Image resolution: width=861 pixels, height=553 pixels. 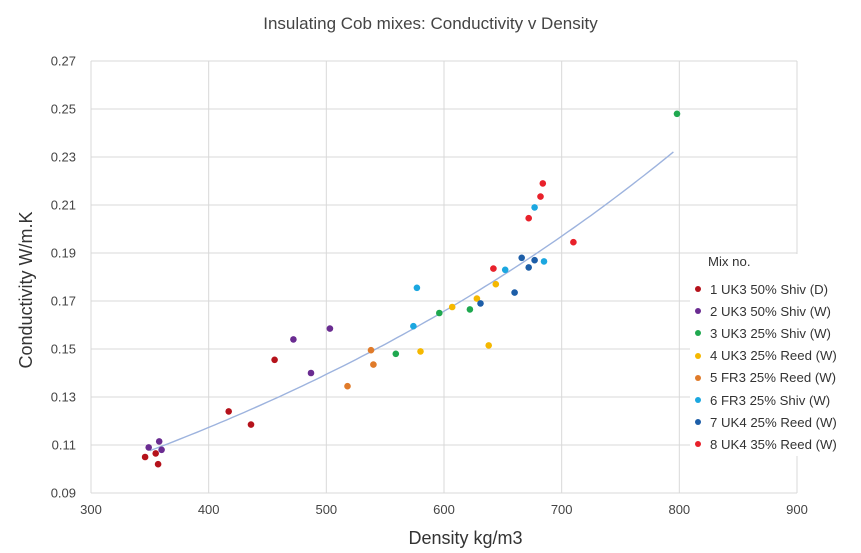 What do you see at coordinates (729, 261) in the screenshot?
I see `legend-title: Mix no.` at bounding box center [729, 261].